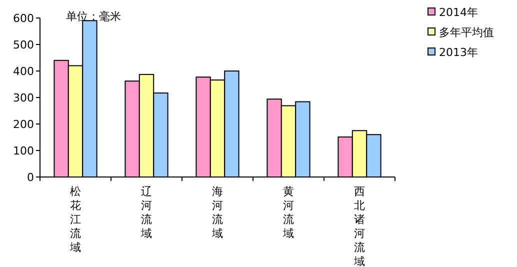 The width and height of the screenshot is (517, 267). Describe the element at coordinates (217, 212) in the screenshot. I see `x-tick-label: 海河流域` at that location.